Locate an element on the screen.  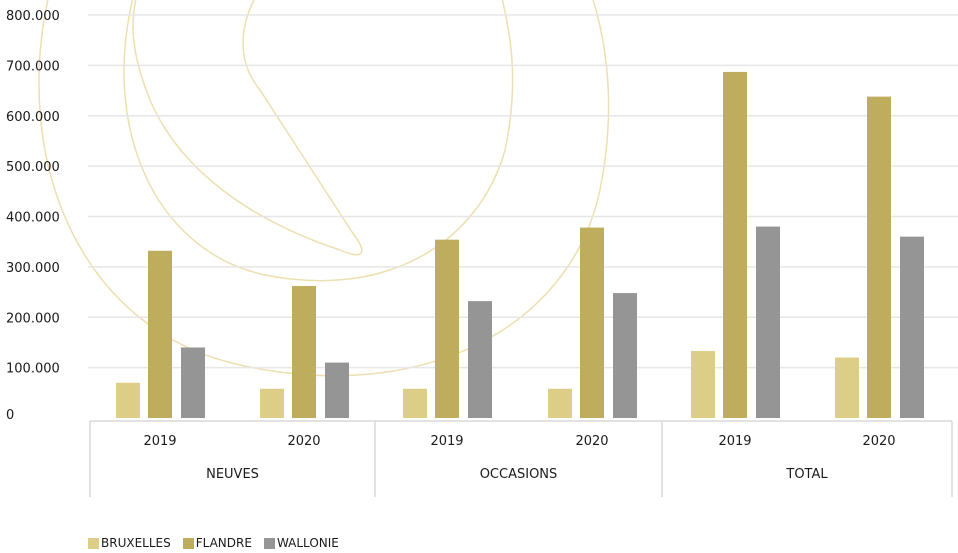
group-label: NEUVES is located at coordinates (232, 474).